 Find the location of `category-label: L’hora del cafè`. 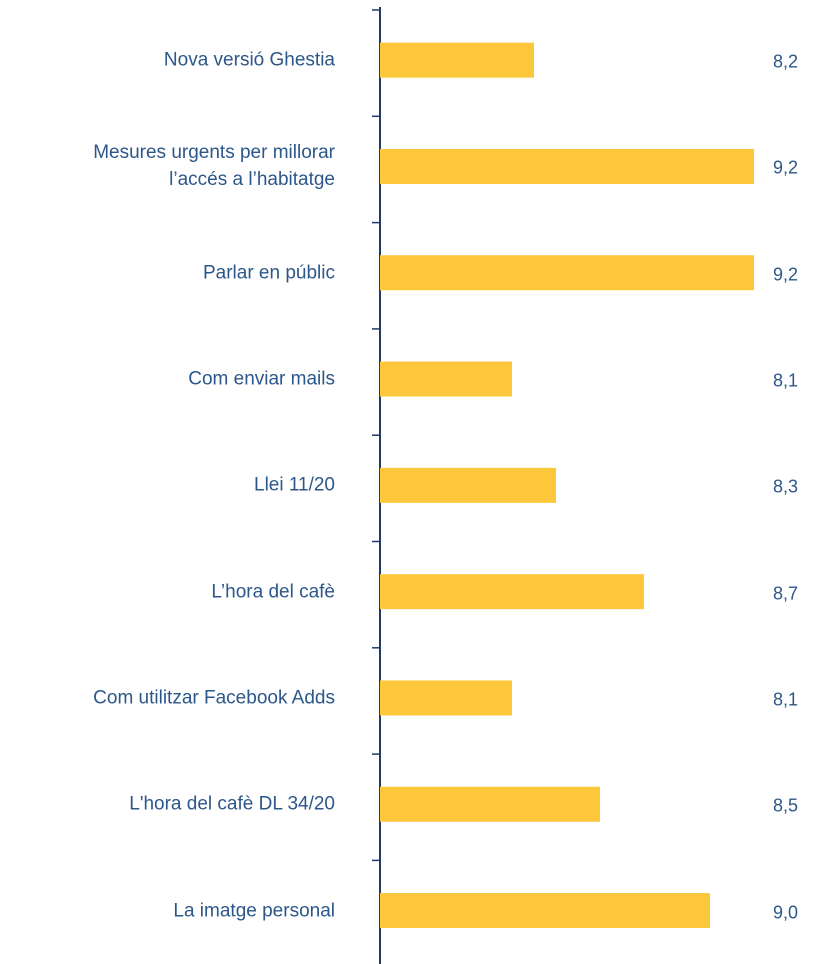

category-label: L’hora del cafè is located at coordinates (273, 592).